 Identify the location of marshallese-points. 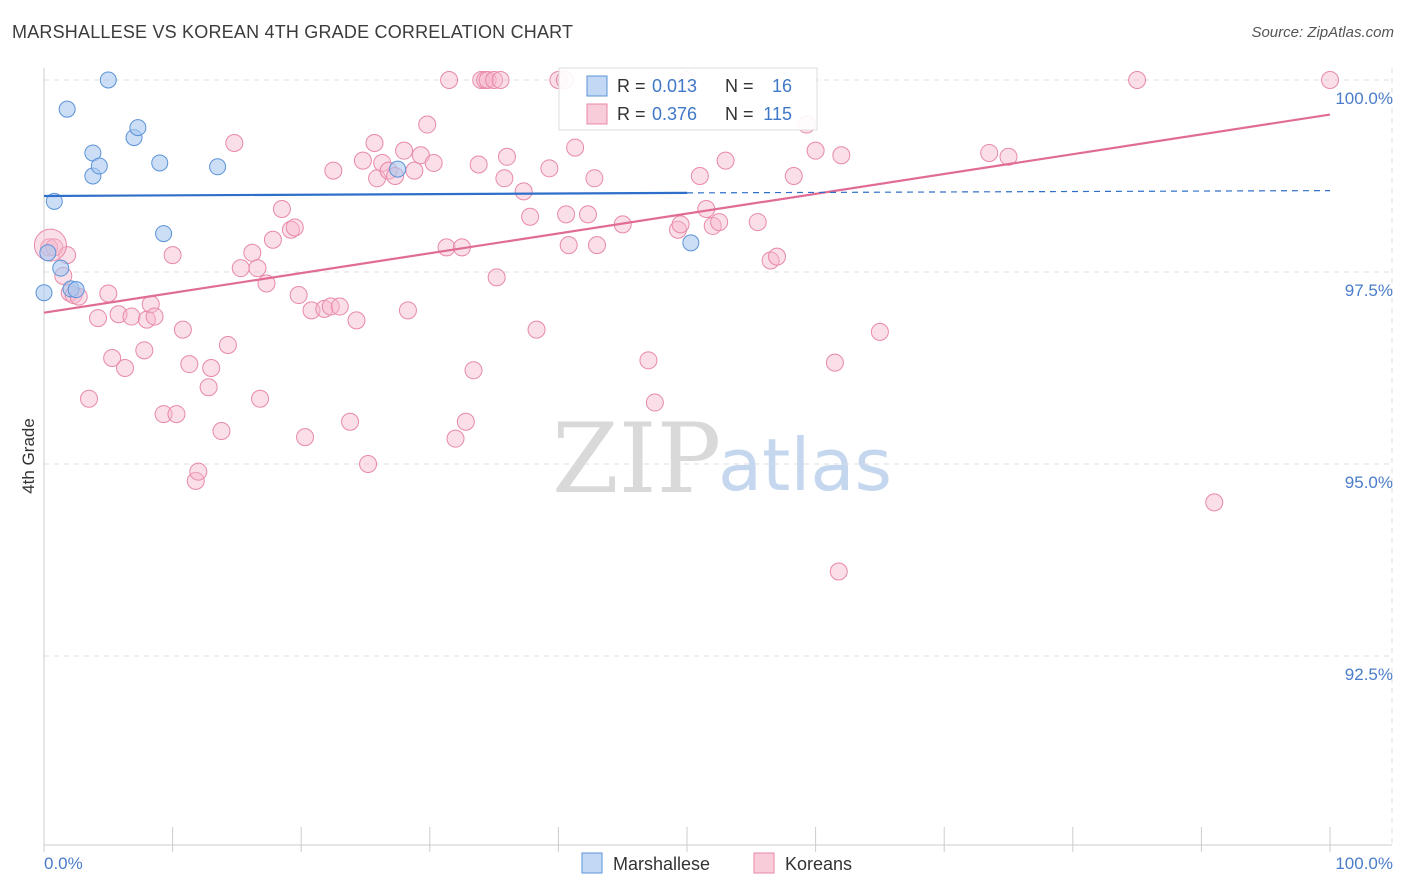
(367, 186).